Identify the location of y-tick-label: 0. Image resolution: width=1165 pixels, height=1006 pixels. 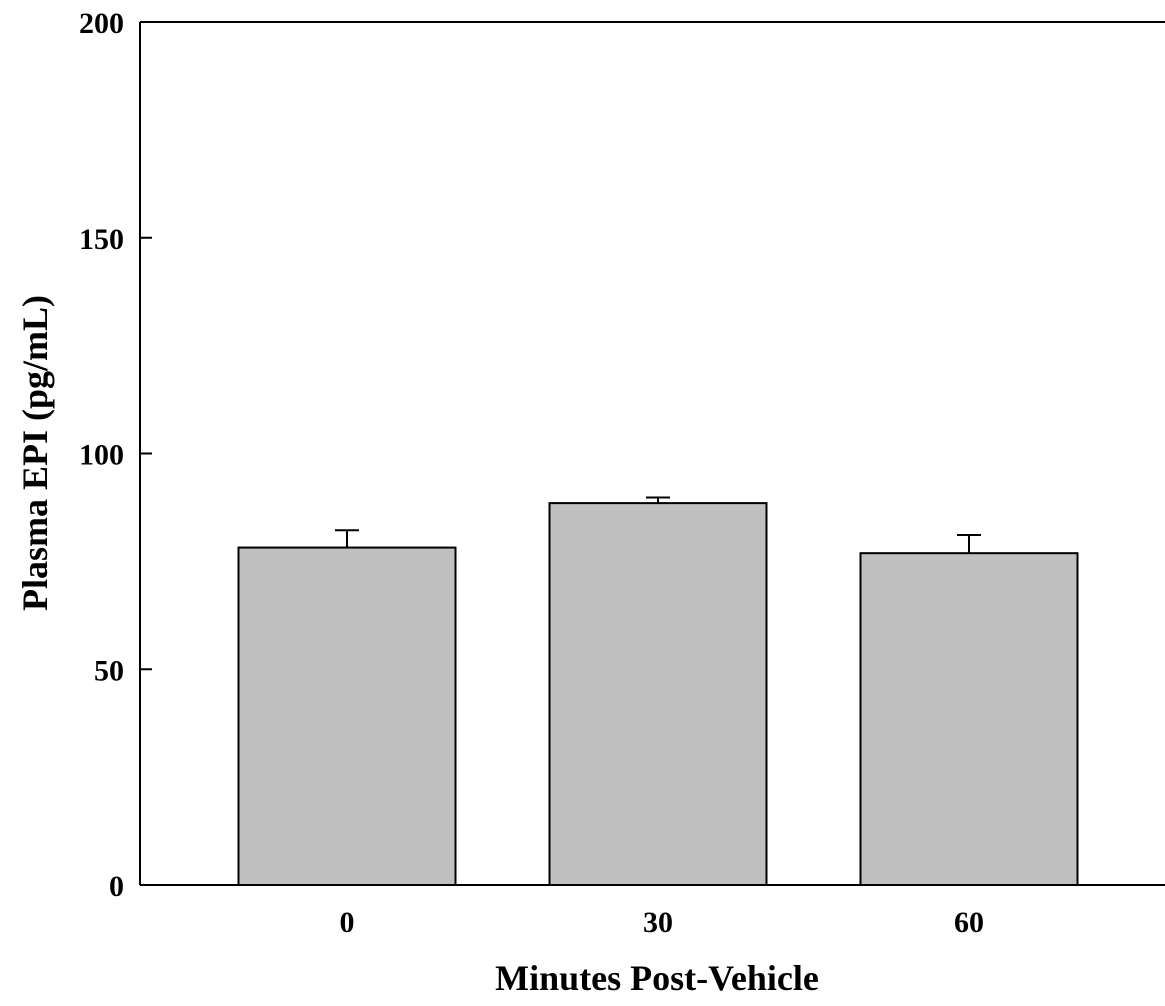
(116, 886).